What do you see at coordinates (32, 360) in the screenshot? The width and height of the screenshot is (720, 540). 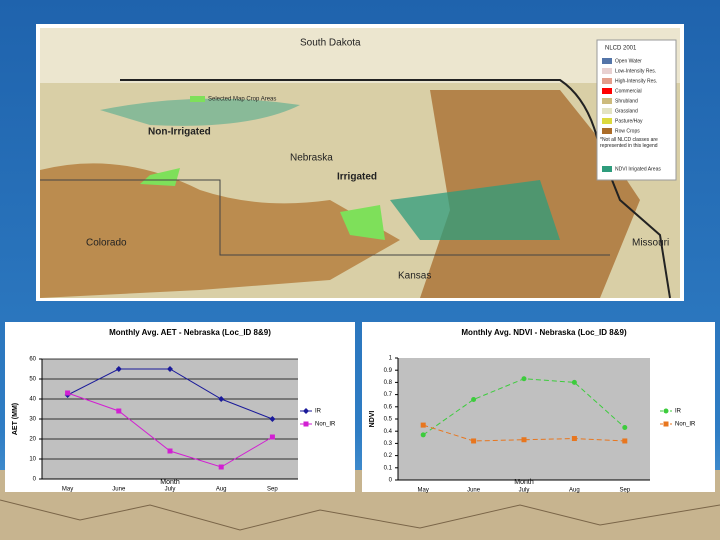 I see `y-tick-label: 60` at bounding box center [32, 360].